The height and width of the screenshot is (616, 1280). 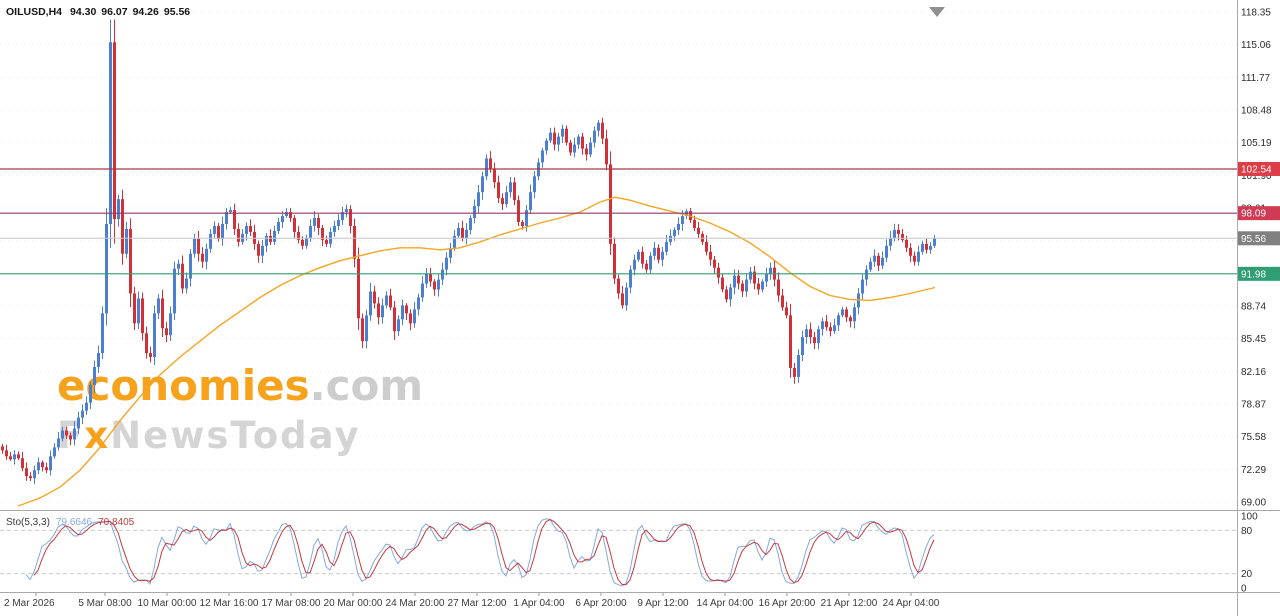 I want to click on price-tick-label: 75.58, so click(x=1253, y=437).